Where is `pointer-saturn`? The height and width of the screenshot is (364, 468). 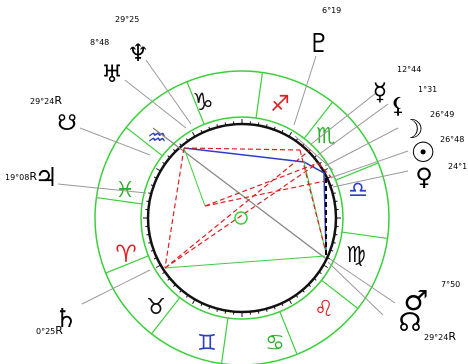
pointer-saturn is located at coordinates (116, 287).